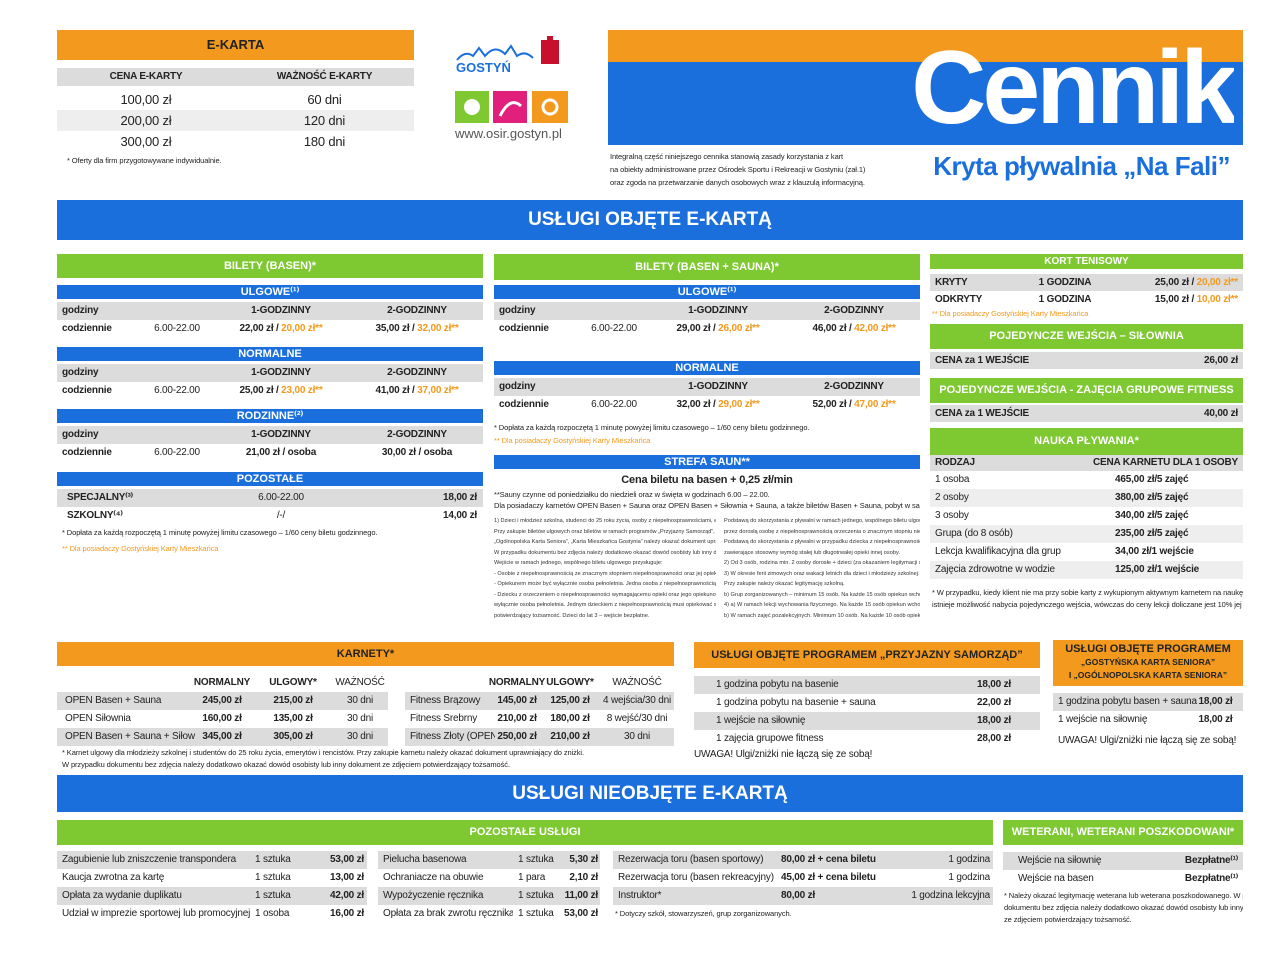 The image size is (1280, 960). Describe the element at coordinates (854, 310) in the screenshot. I see `cell: 2-GODZINNY` at that location.